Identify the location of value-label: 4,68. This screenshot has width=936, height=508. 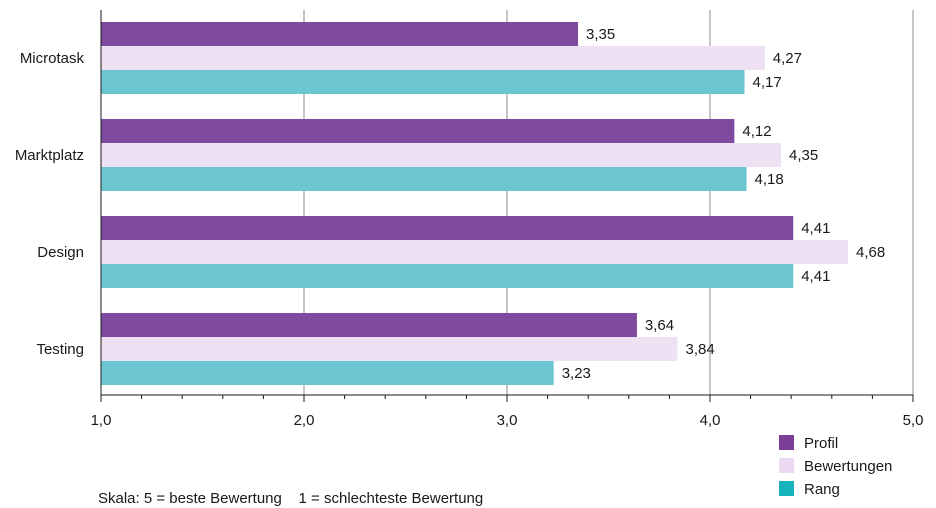
(870, 252).